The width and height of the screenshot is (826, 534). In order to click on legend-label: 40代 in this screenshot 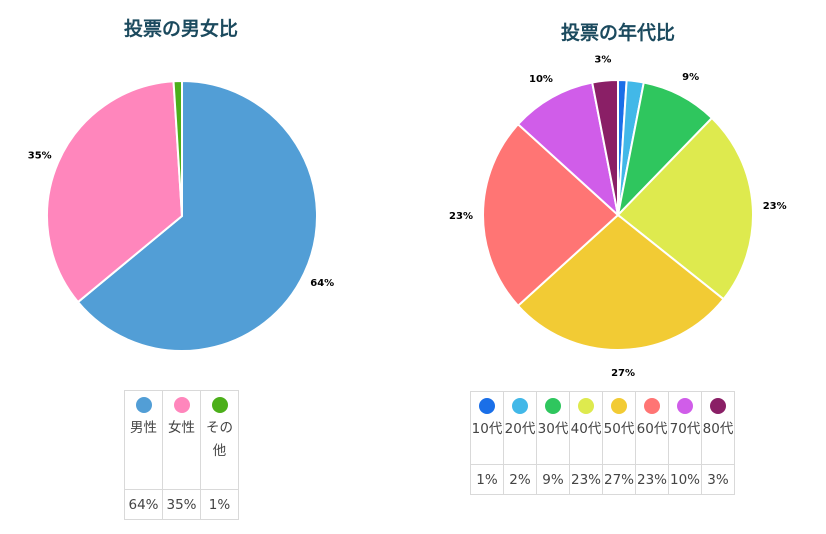, I will do `click(586, 429)`.